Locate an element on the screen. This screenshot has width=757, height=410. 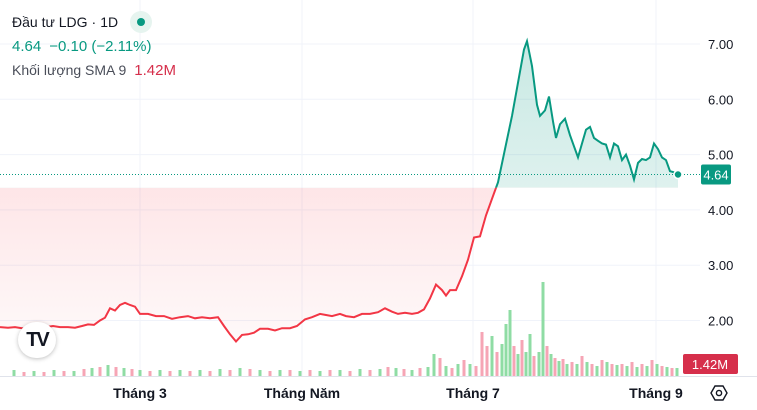
scale-settings-icon is located at coordinates (719, 393).